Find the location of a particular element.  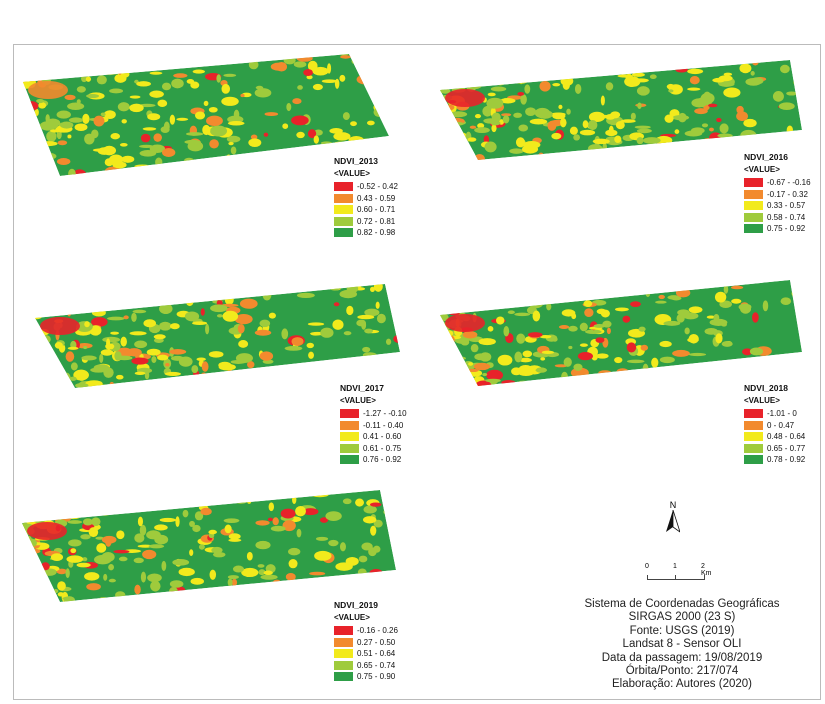

north-arrow-icon is located at coordinates (673, 521).